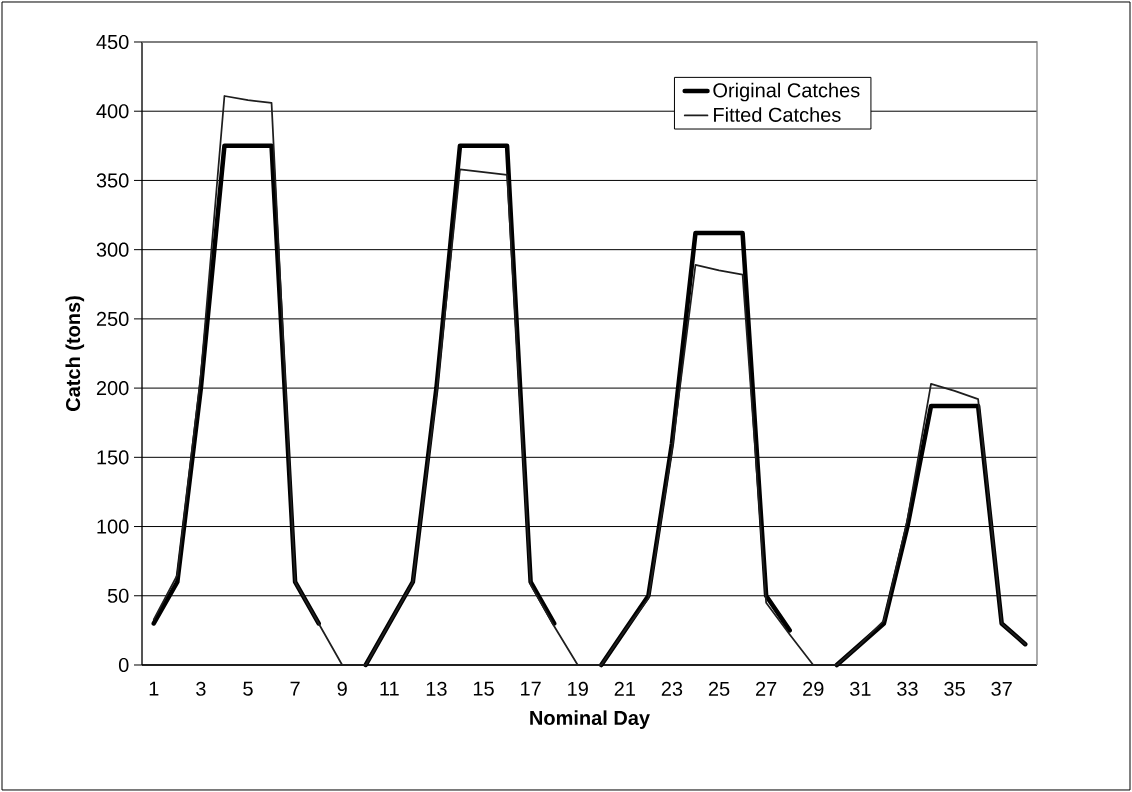 The height and width of the screenshot is (792, 1132). I want to click on x-tick-label: 1, so click(154, 688).